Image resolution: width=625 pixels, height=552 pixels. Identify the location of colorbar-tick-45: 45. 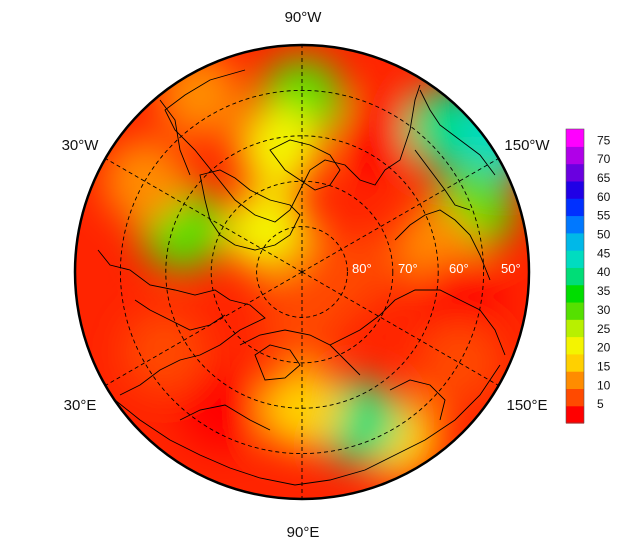
(604, 253).